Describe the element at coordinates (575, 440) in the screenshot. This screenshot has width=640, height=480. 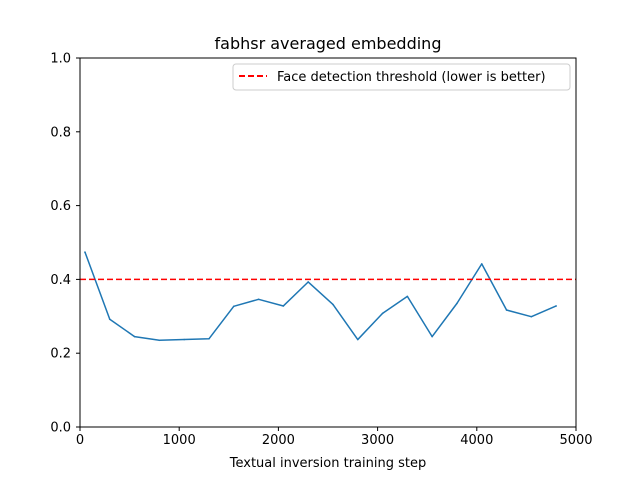
I see `x-tick-label: 5000` at that location.